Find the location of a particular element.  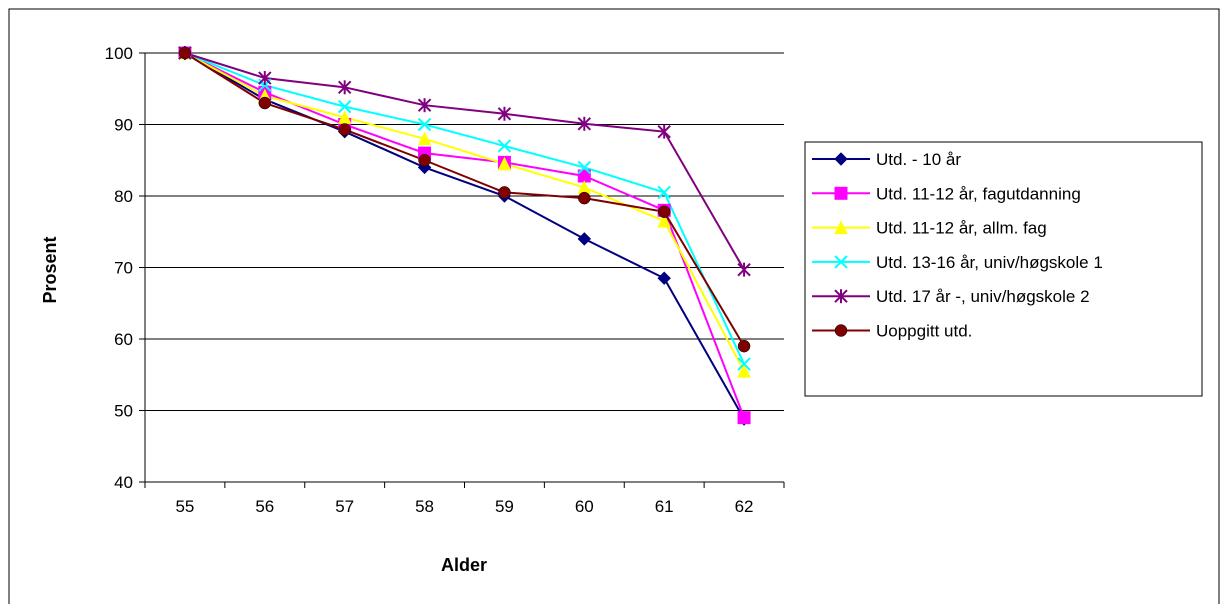

y-tick-label: 60 is located at coordinates (123, 339).